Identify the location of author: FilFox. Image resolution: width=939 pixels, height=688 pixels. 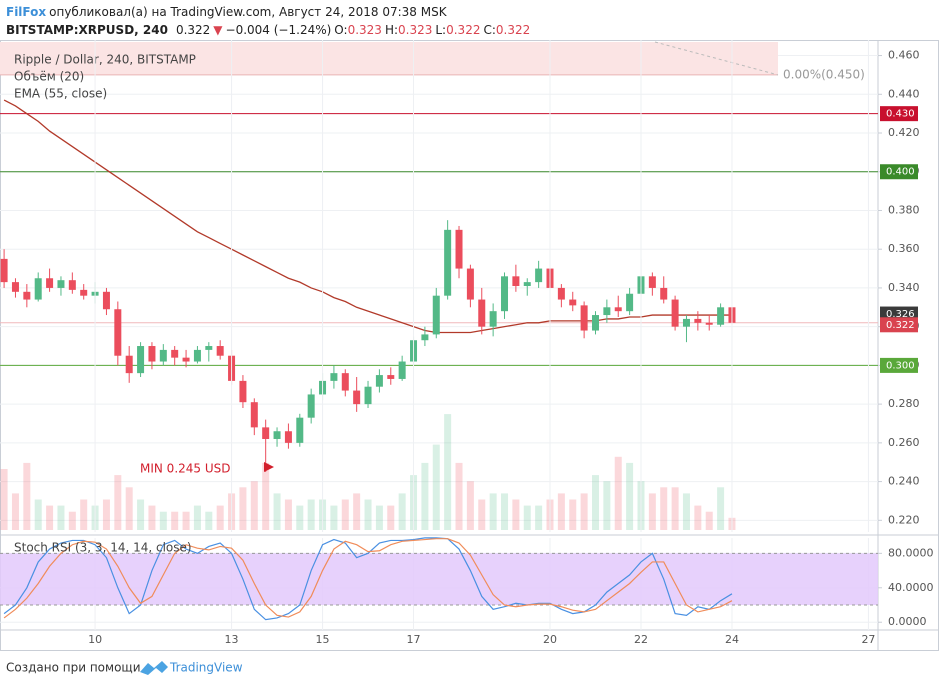
(26, 12).